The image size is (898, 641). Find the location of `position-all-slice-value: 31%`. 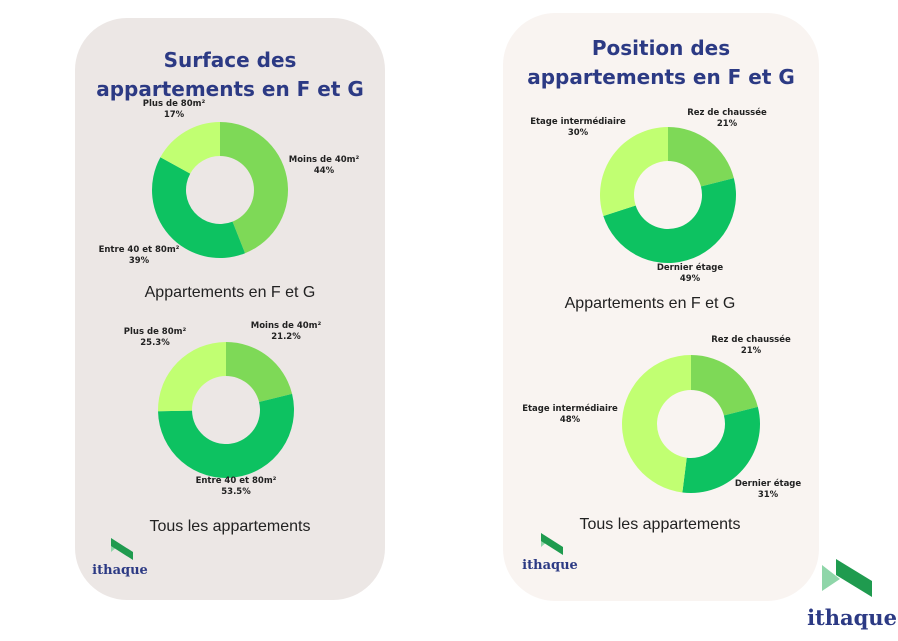

position-all-slice-value: 31% is located at coordinates (768, 495).